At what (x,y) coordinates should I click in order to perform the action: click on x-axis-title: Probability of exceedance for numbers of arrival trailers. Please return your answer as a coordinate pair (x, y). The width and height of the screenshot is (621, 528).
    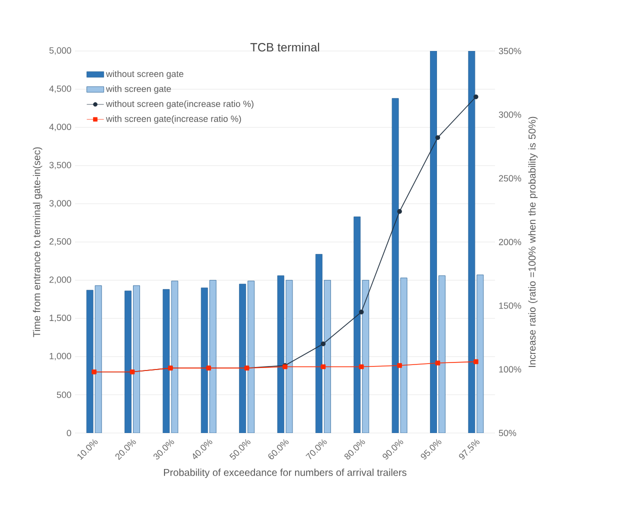
    Looking at the image, I should click on (285, 473).